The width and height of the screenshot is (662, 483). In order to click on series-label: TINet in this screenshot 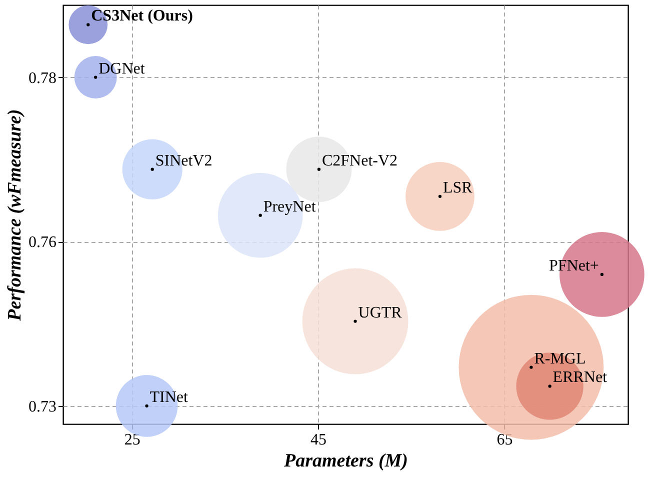, I will do `click(169, 397)`.